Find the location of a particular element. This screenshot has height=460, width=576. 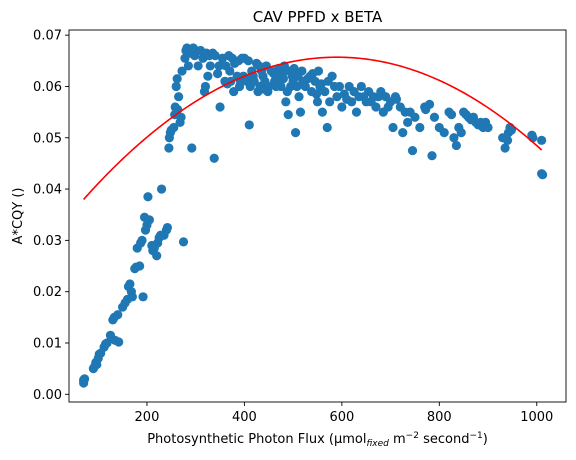

x-axis-label-prefix: Photosynthetic Photon Flux (µmol is located at coordinates (256, 439).